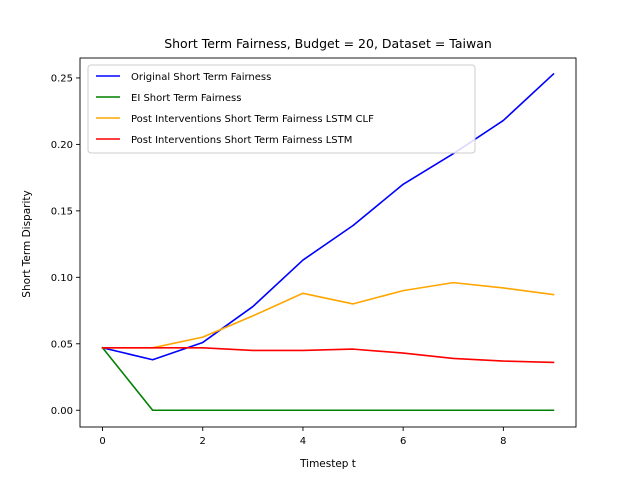  Describe the element at coordinates (62, 344) in the screenshot. I see `y-tick-label: 0.05` at that location.